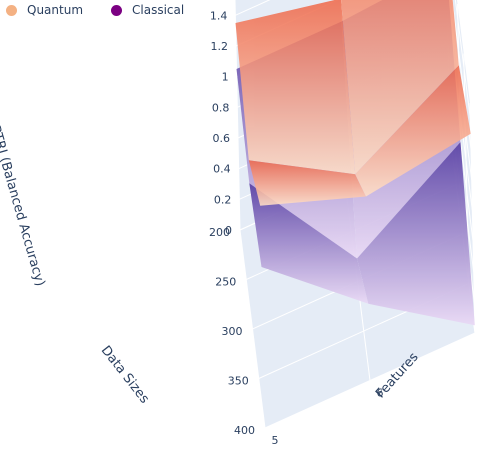 The image size is (482, 449). Describe the element at coordinates (125, 374) in the screenshot. I see `x-axis-title: Data Sizes` at that location.